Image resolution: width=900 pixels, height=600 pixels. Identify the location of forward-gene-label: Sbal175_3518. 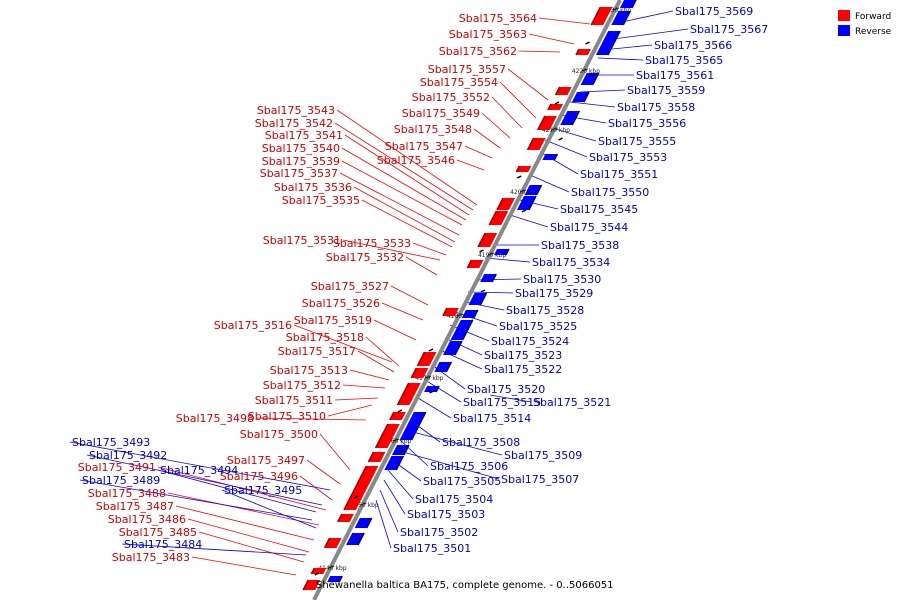
(325, 337).